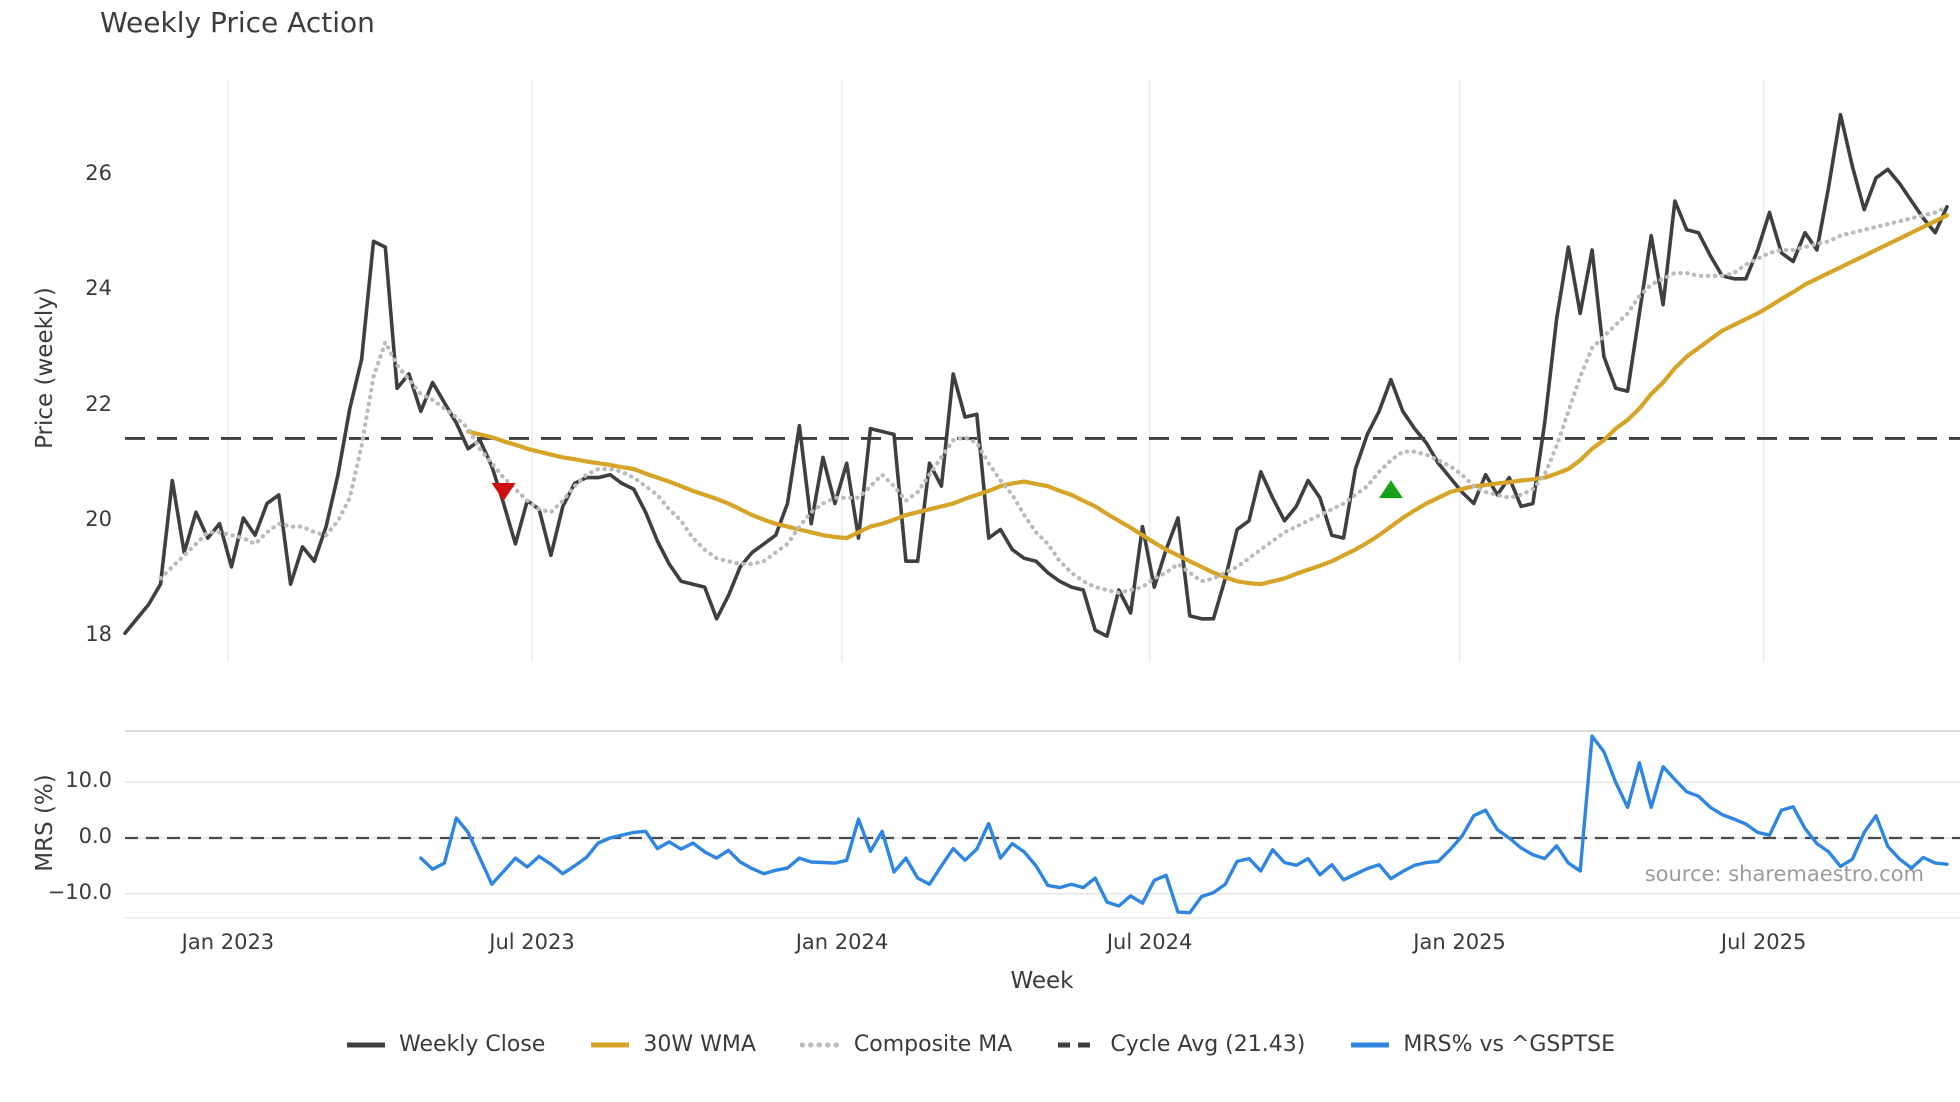 The image size is (1960, 1102). Describe the element at coordinates (532, 942) in the screenshot. I see `x-tick-label: Jul 2023` at that location.